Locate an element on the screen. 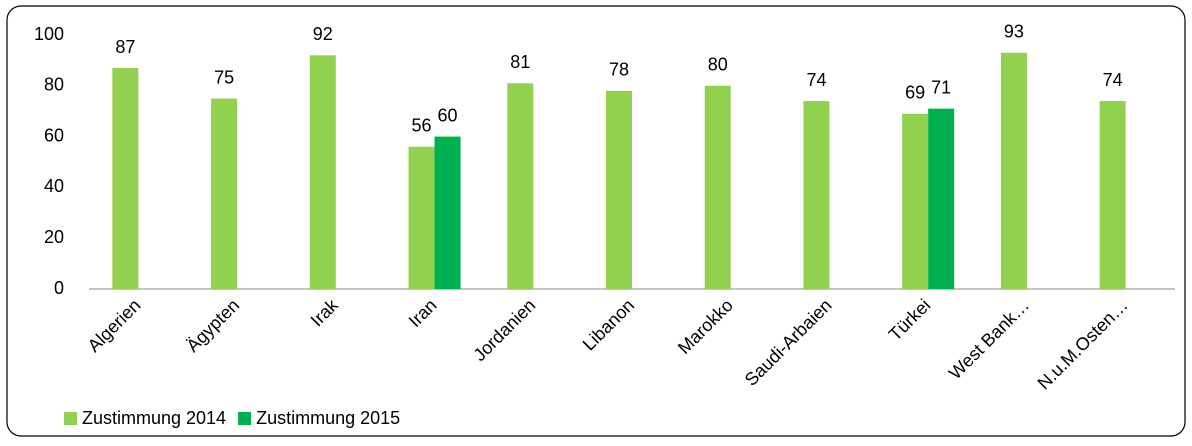 The width and height of the screenshot is (1192, 446). y-tick-label: 60 is located at coordinates (54, 135).